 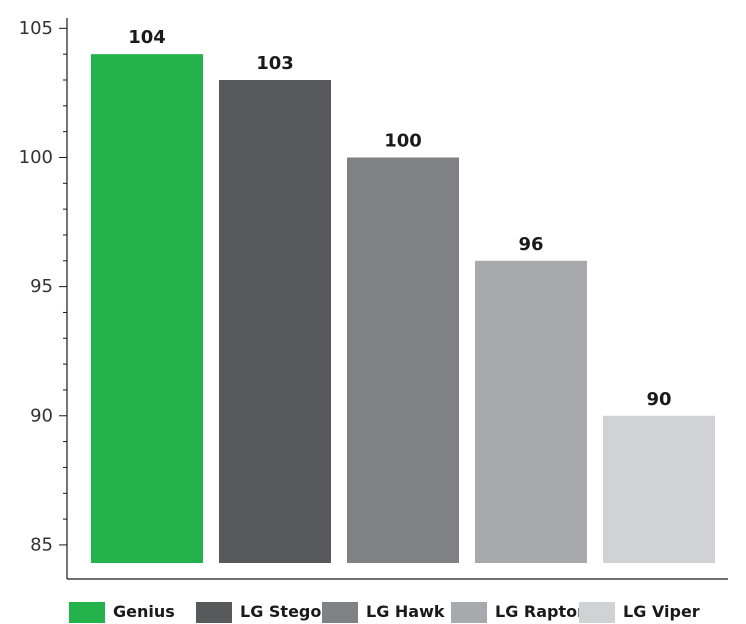 I want to click on bar-lg-viper, so click(x=659, y=489).